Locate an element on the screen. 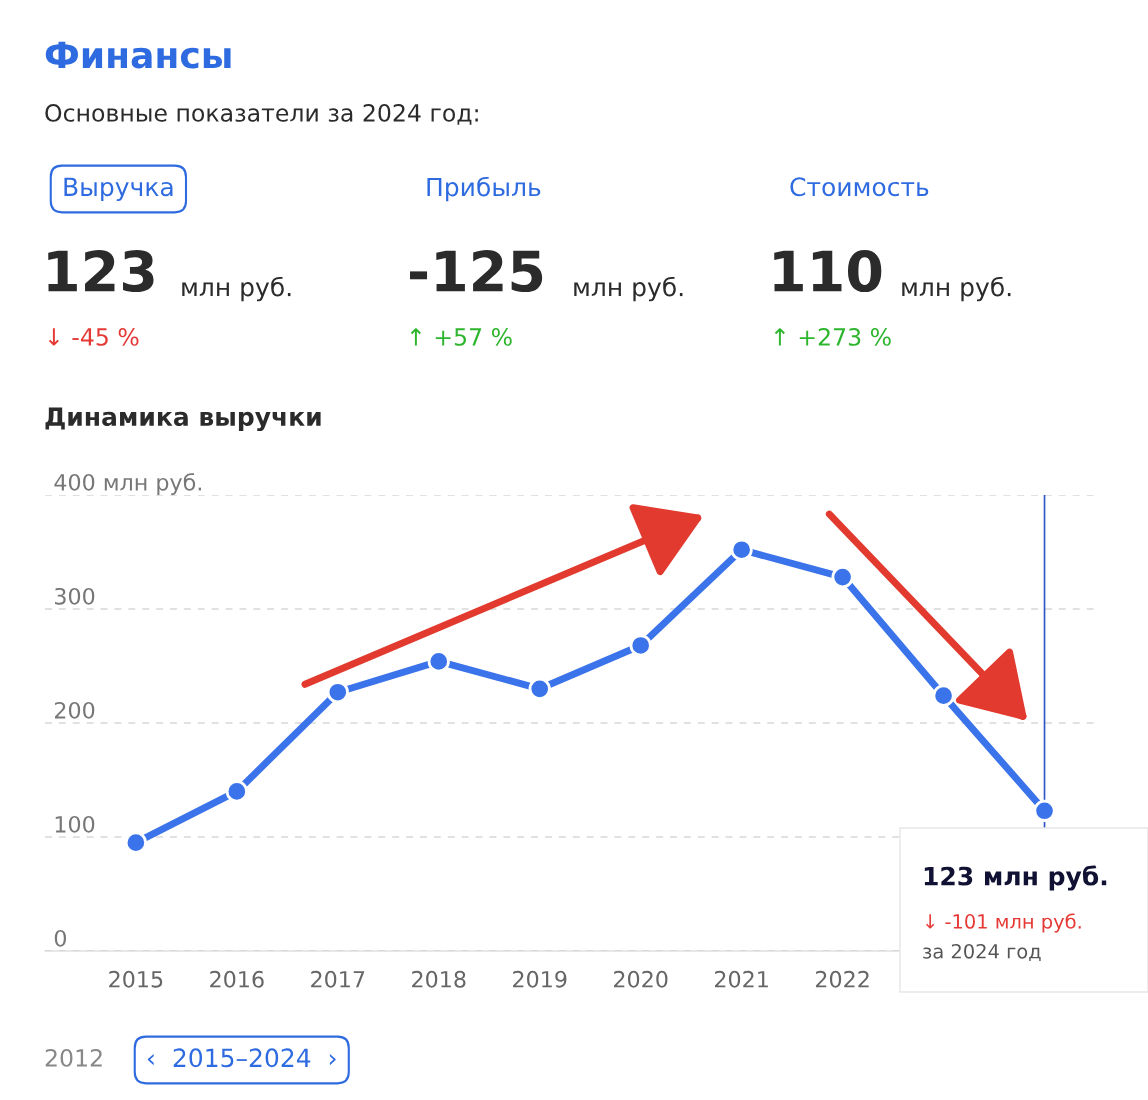  annotation: 123 млн руб. is located at coordinates (1015, 878).